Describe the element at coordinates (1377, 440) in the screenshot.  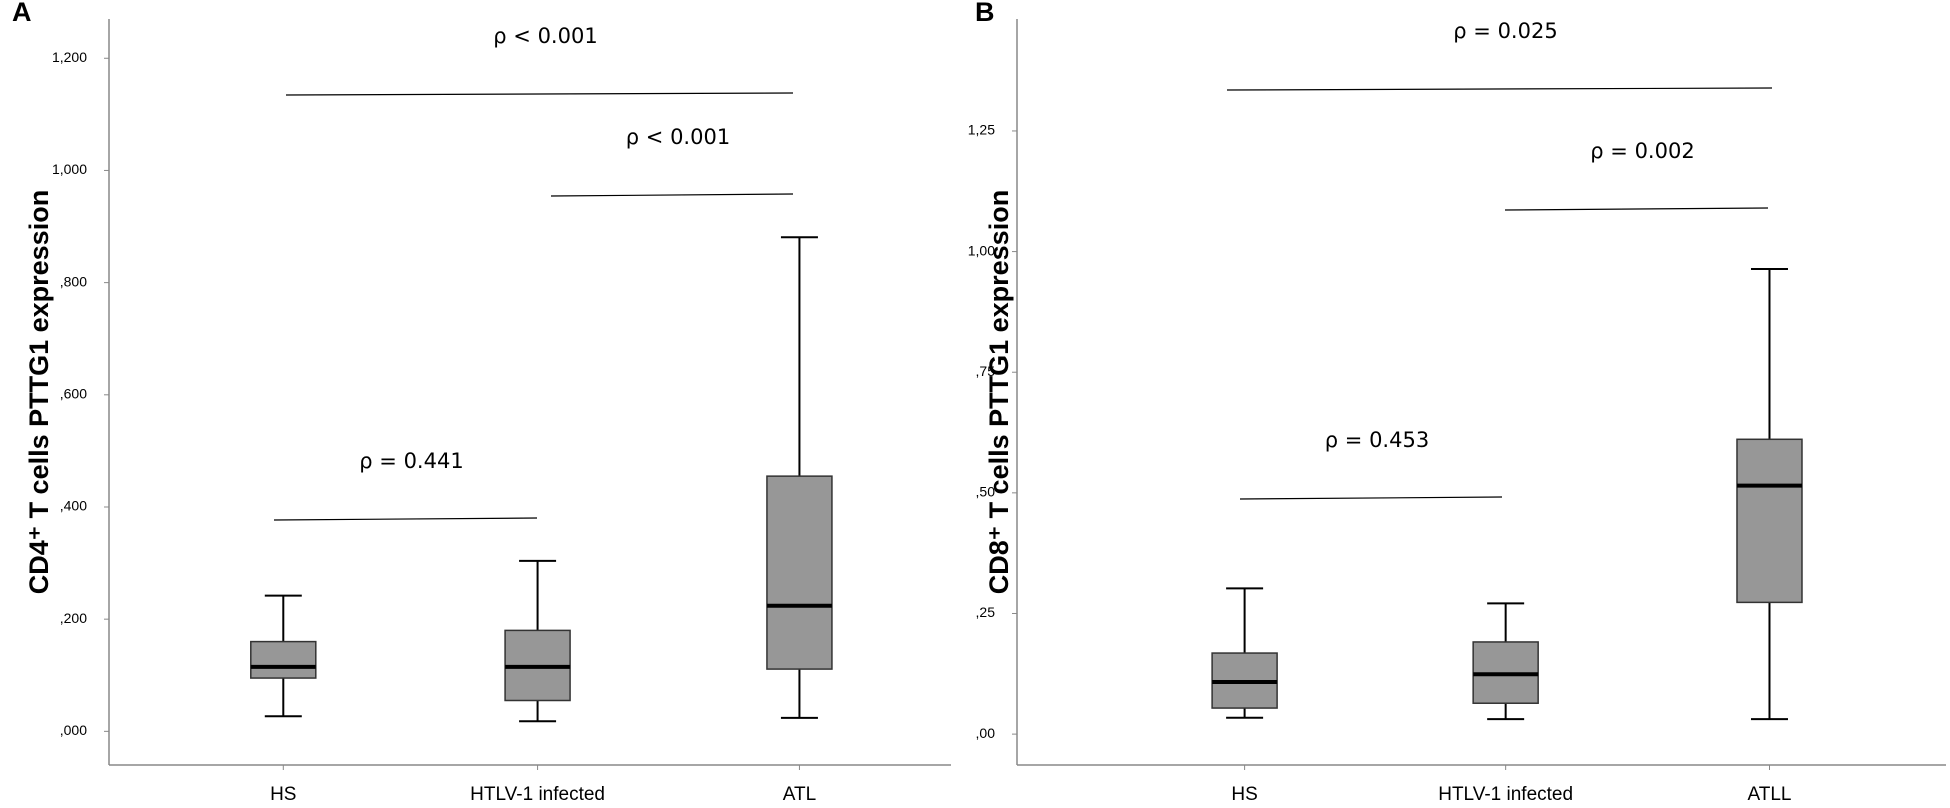
I see `p-value: ρ = 0.453` at that location.